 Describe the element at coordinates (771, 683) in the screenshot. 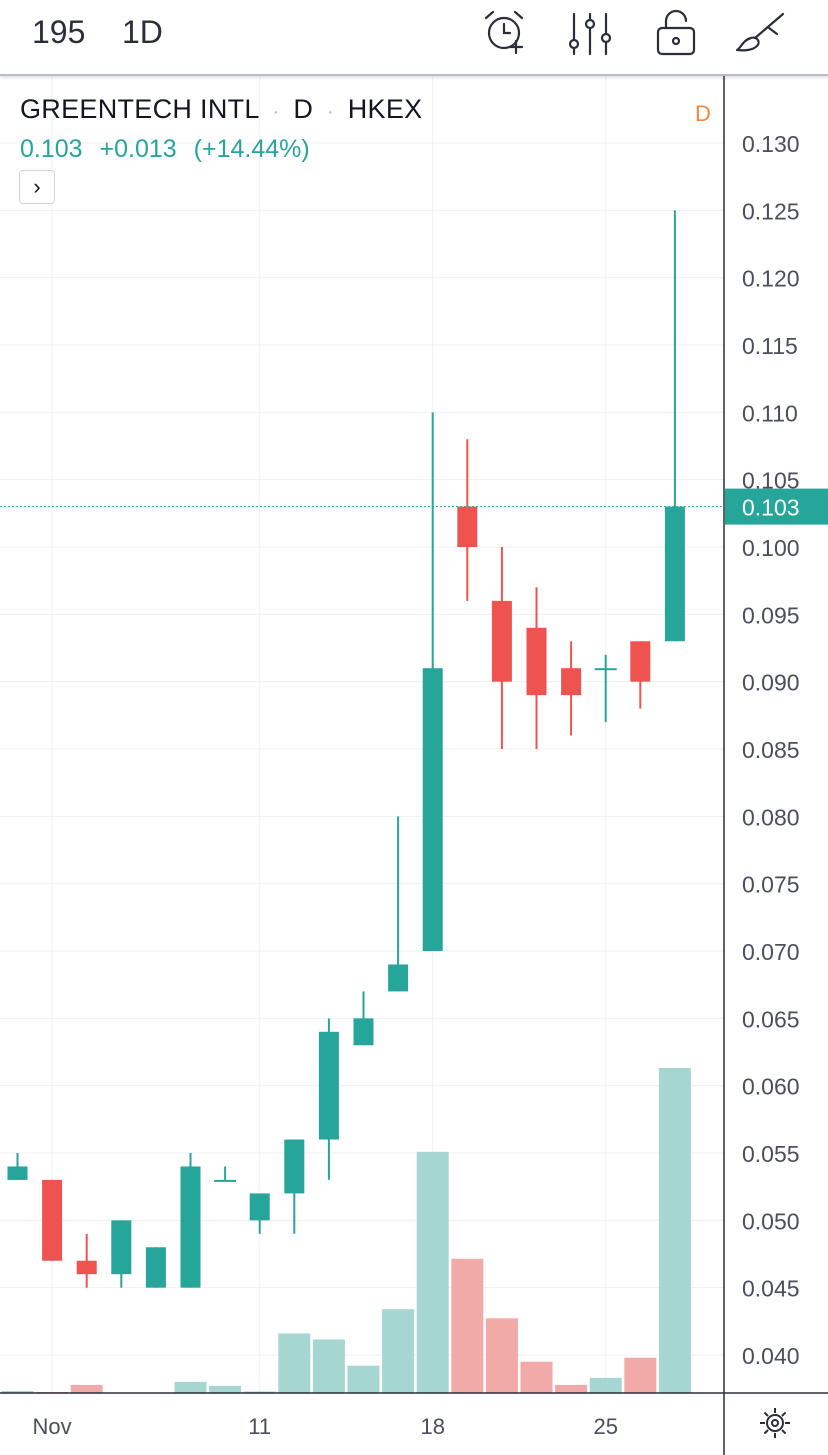

I see `y-tick-label: 0.090` at that location.